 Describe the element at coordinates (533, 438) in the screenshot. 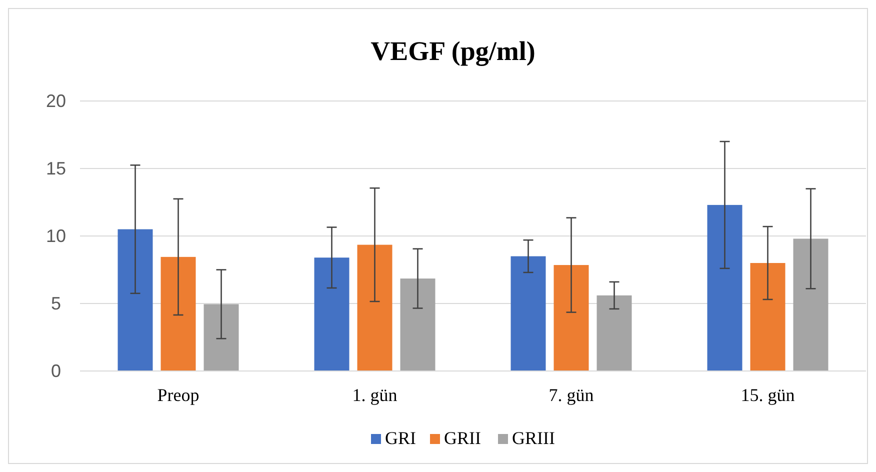

I see `legend-label: GRIII` at that location.